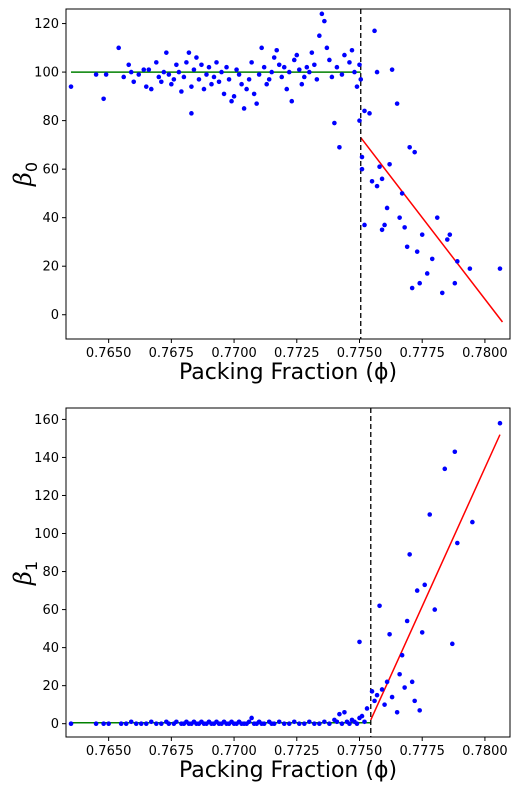 The height and width of the screenshot is (785, 512). I want to click on y-tick-label: 0, so click(55, 724).